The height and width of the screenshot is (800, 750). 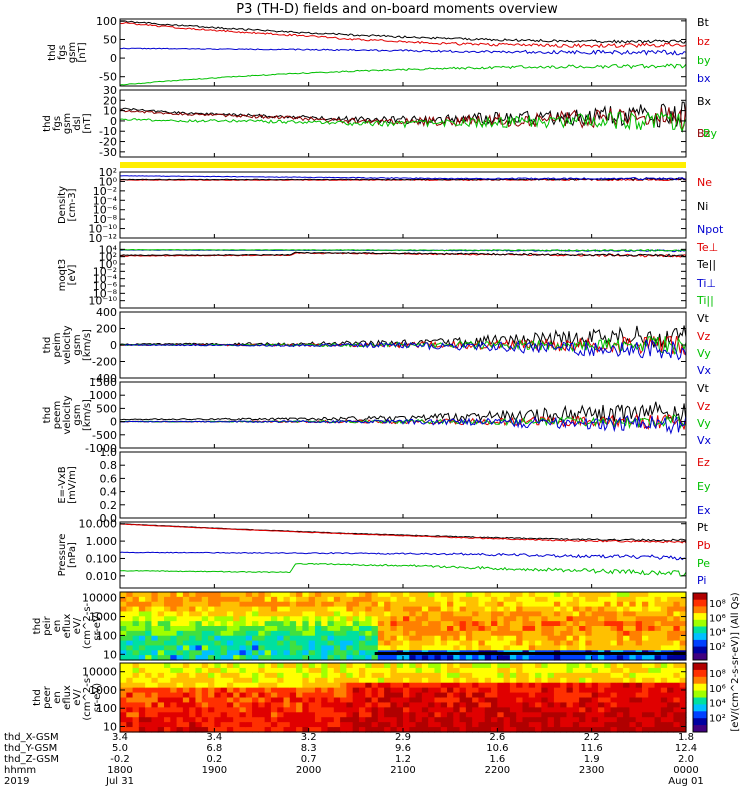 What do you see at coordinates (703, 527) in the screenshot?
I see `legend-entry: Pt` at bounding box center [703, 527].